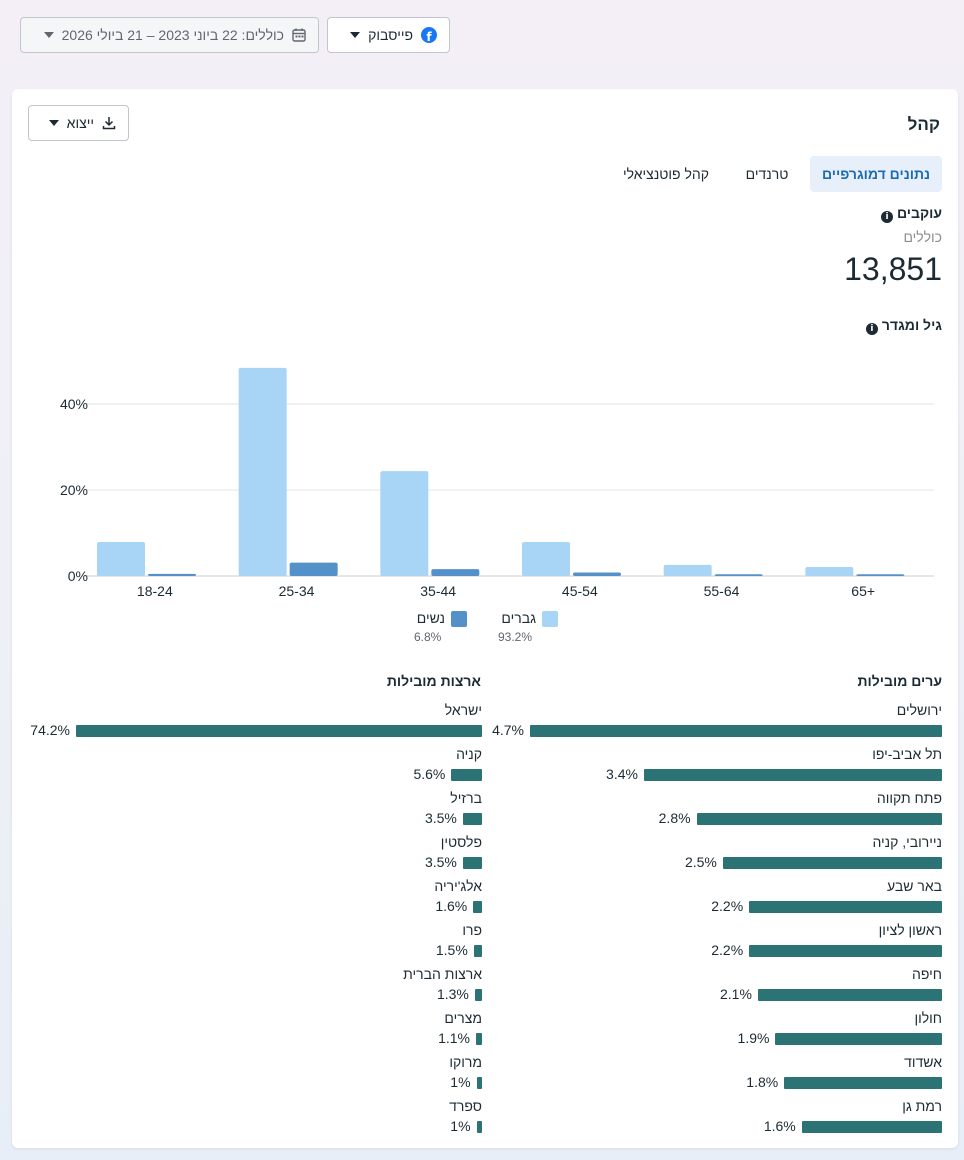 The height and width of the screenshot is (1160, 964). Describe the element at coordinates (454, 1038) in the screenshot. I see `list-item-value: 1.1%` at that location.